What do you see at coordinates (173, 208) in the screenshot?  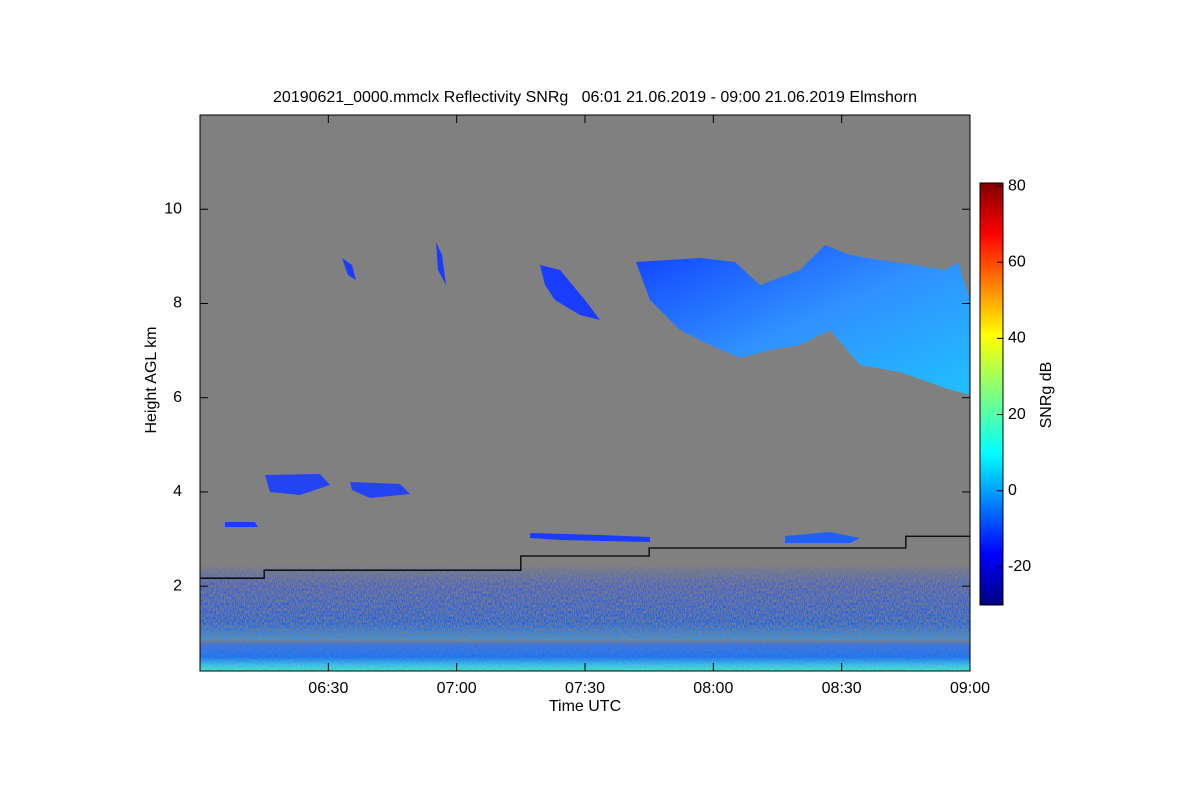 I see `y-tick-label: 10` at bounding box center [173, 208].